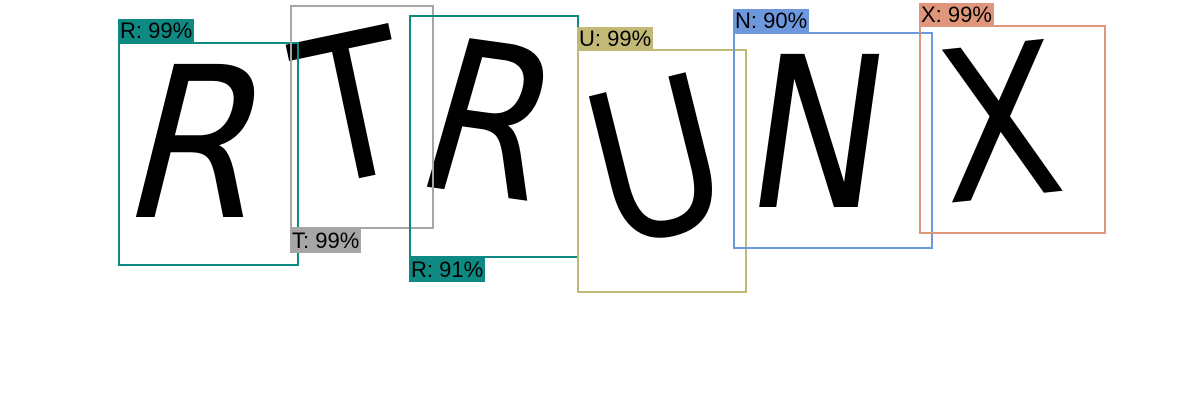 The width and height of the screenshot is (1200, 420). Describe the element at coordinates (662, 171) in the screenshot. I see `detection-box-u` at that location.